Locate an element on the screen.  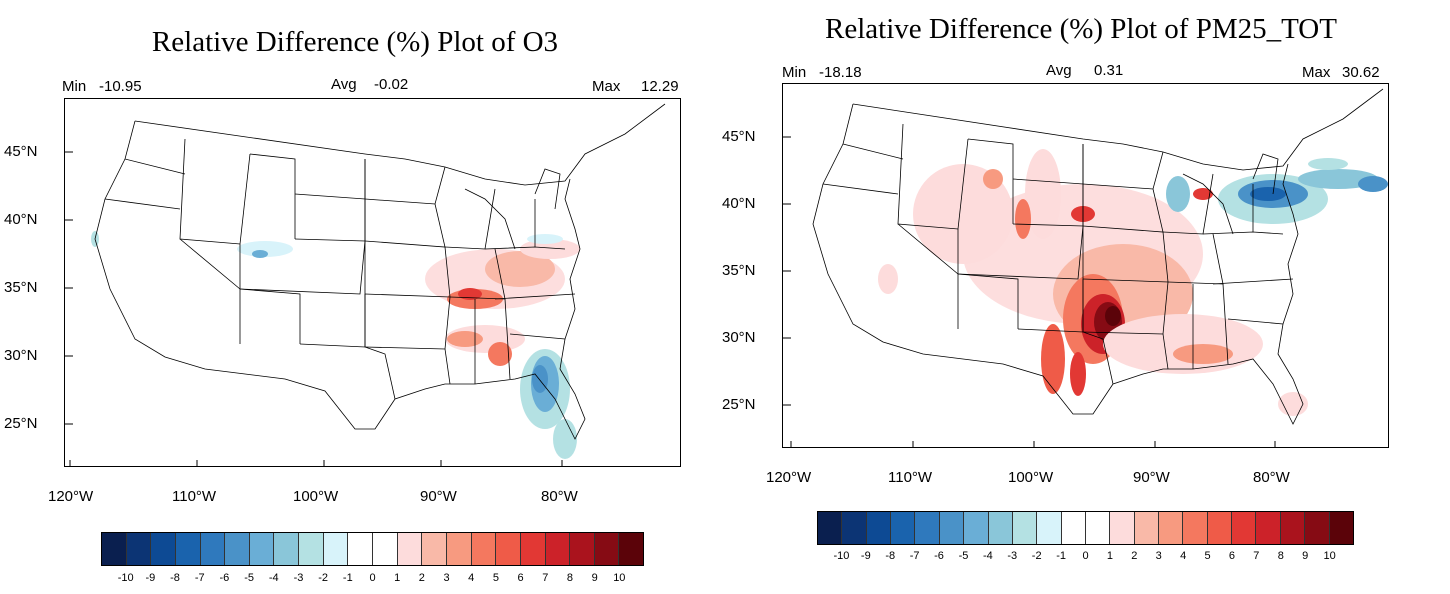
pm25-title: Relative Difference (%) Plot of PM25_TOT is located at coordinates (1081, 29).